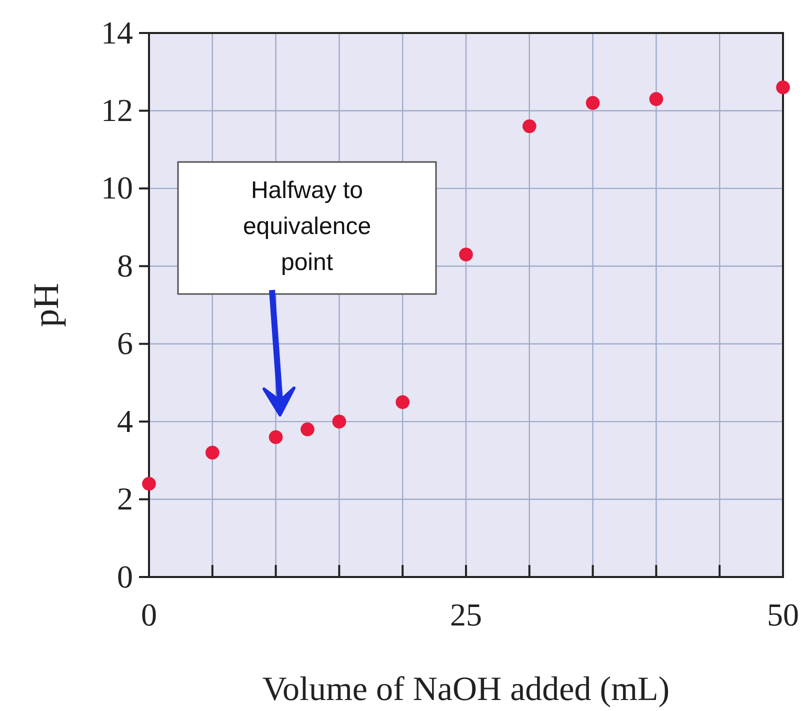 The width and height of the screenshot is (808, 711). I want to click on y-tick-label: 4, so click(125, 420).